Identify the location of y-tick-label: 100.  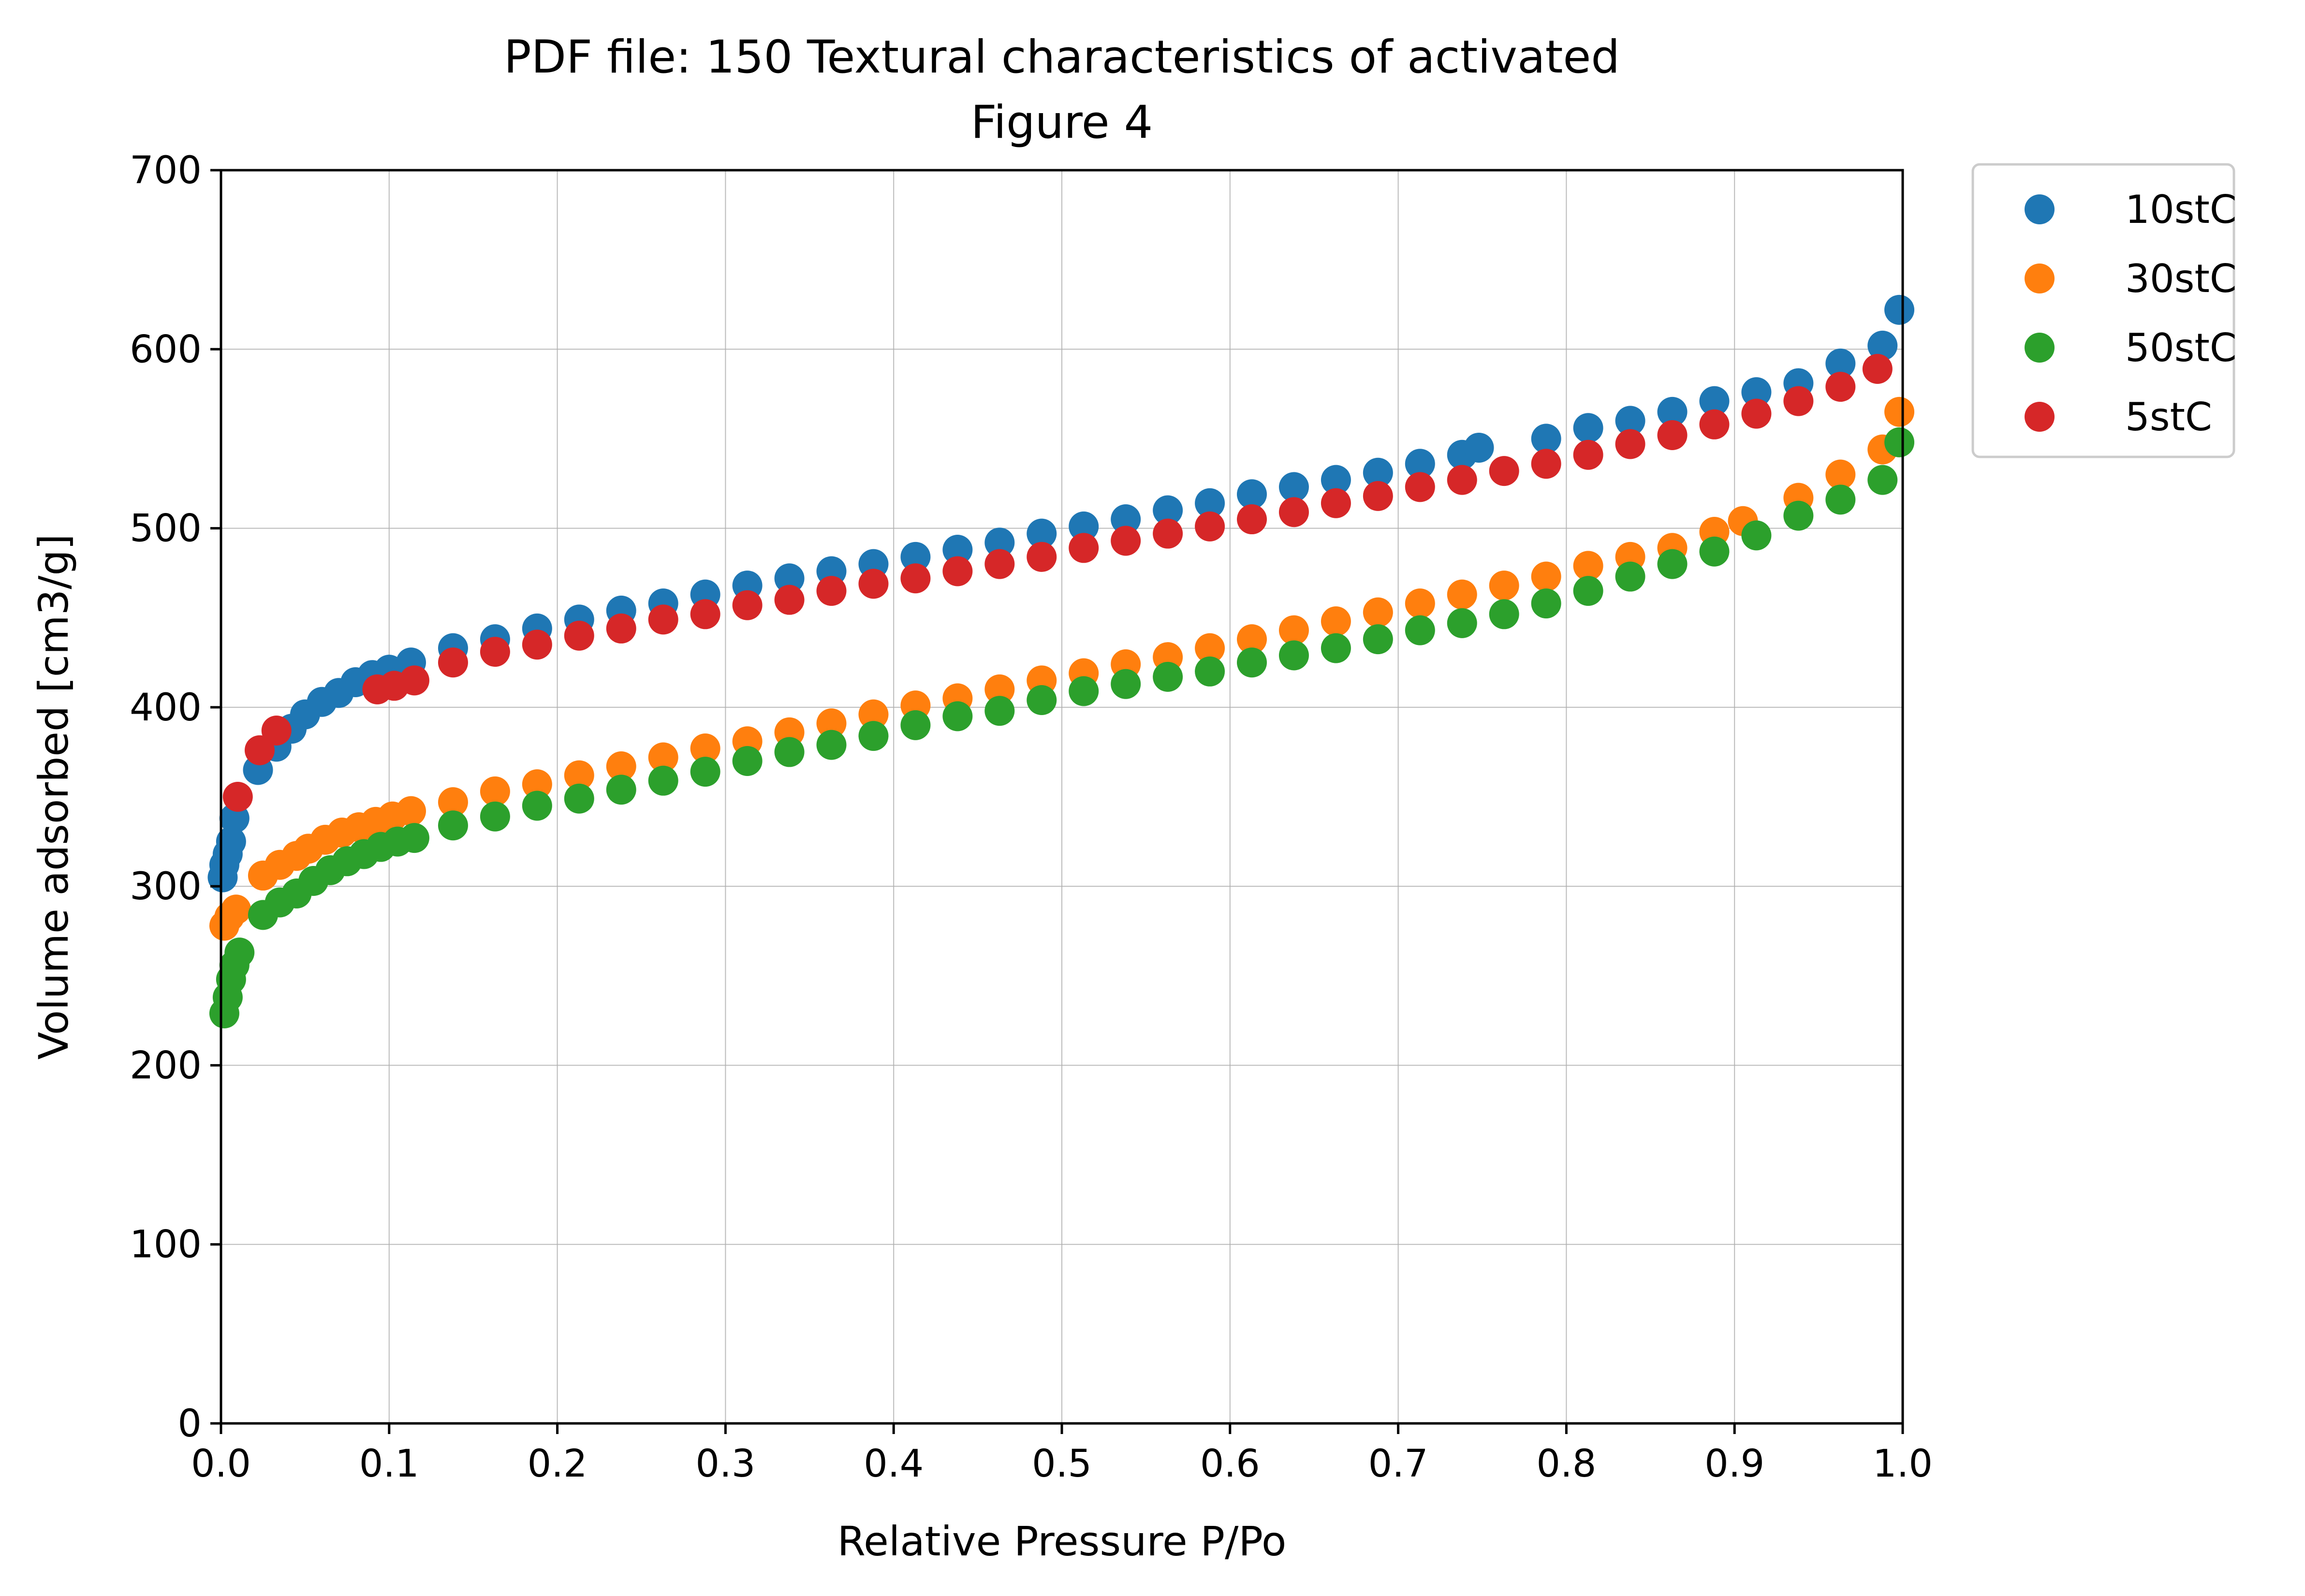
(166, 1245).